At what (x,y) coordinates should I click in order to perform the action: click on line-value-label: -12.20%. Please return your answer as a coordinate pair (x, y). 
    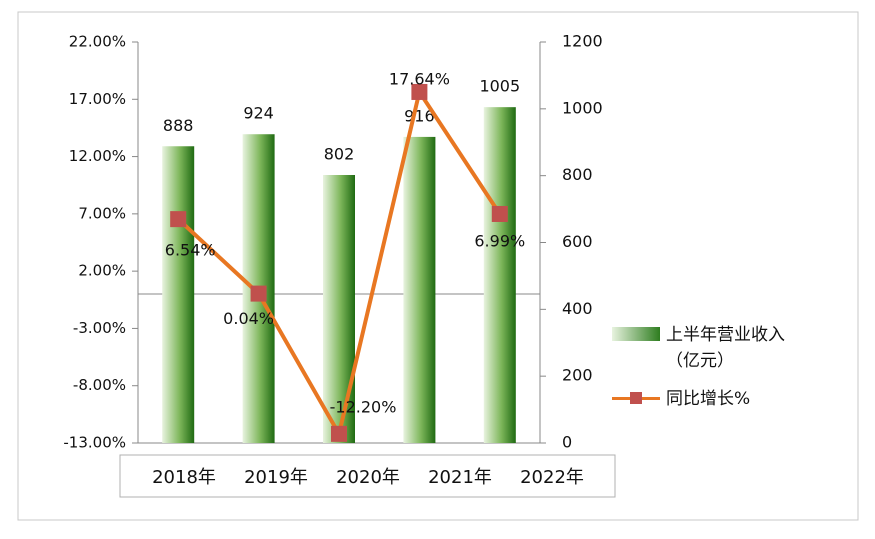
    Looking at the image, I should click on (363, 406).